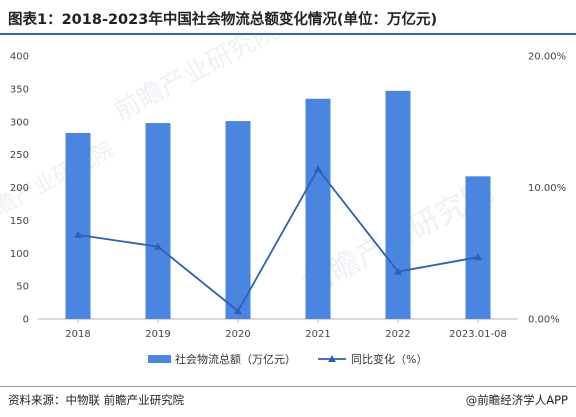 The width and height of the screenshot is (576, 417). Describe the element at coordinates (19, 155) in the screenshot. I see `y-left-tick-label: 250` at that location.